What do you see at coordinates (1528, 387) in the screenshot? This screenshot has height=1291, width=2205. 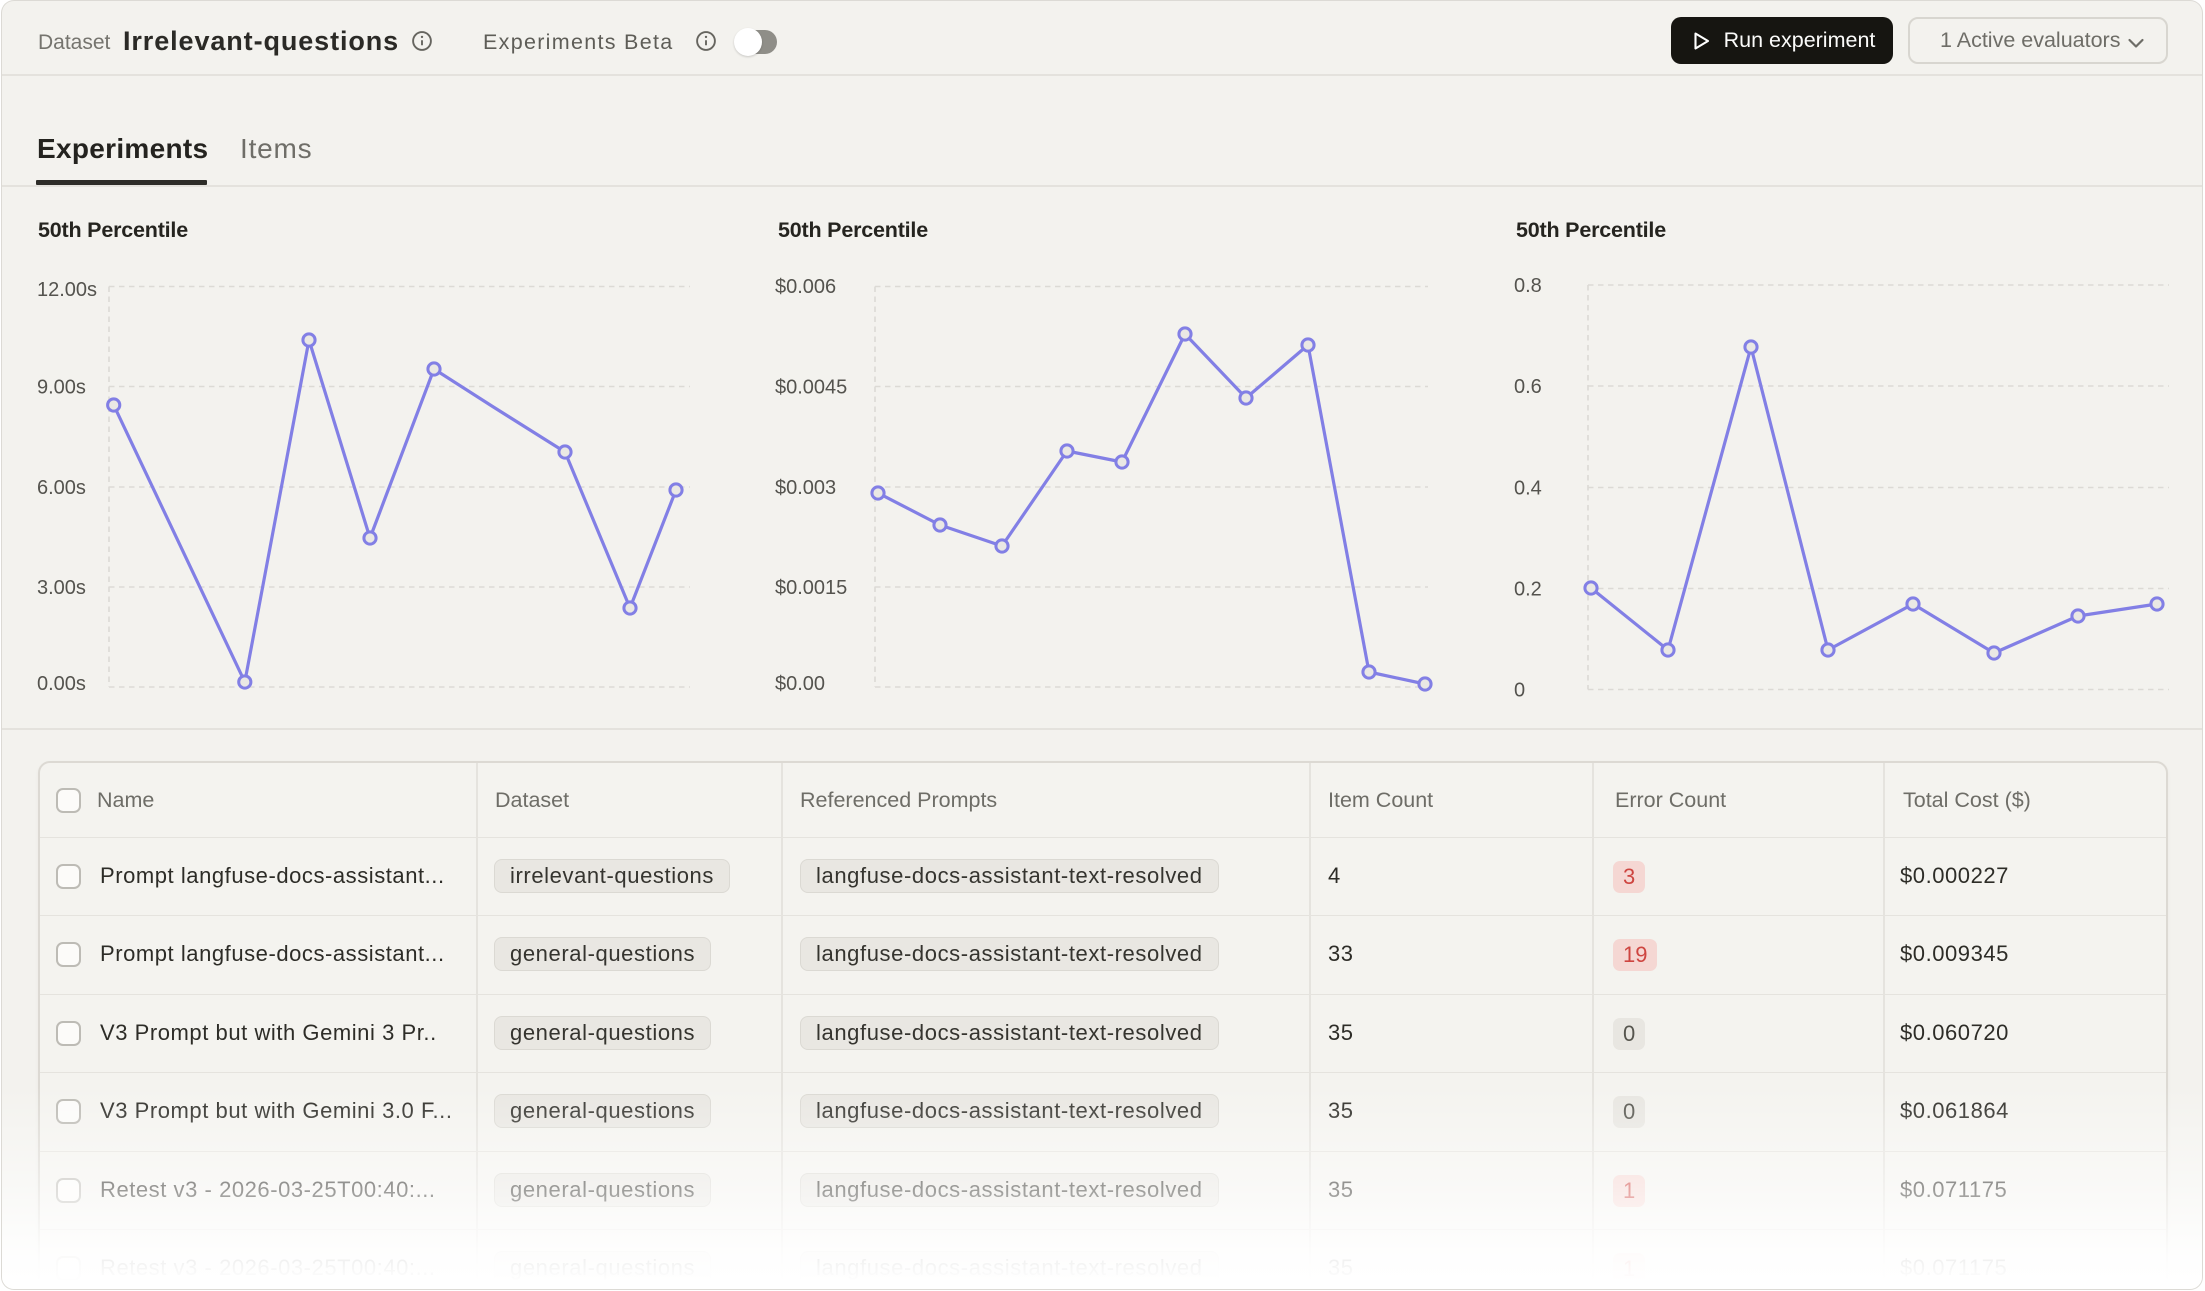 I see `svg-text: 0.6` at bounding box center [1528, 387].